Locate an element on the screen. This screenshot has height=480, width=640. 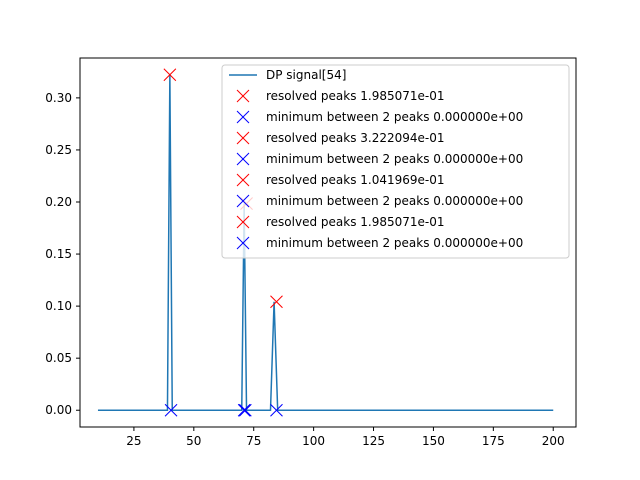
y-axis: 0.00 0.05 0.10 0.15 0.20 0.25 0.30 is located at coordinates (62, 254).